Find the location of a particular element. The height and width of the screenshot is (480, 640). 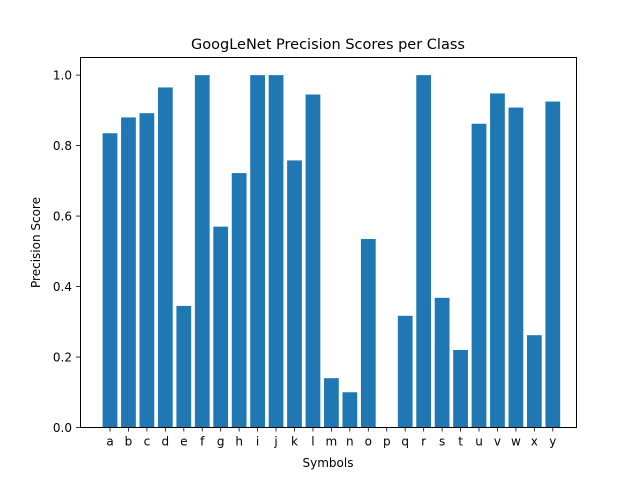

bar-b is located at coordinates (128, 272).